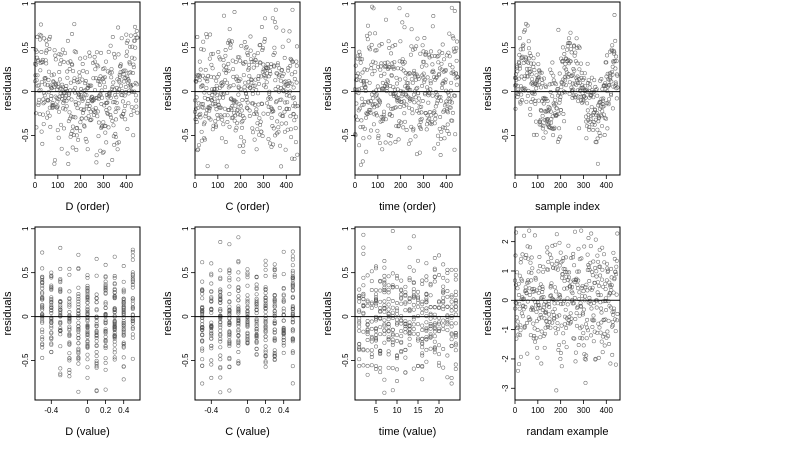 The height and width of the screenshot is (450, 800). I want to click on x-tick-label: 10, so click(397, 410).